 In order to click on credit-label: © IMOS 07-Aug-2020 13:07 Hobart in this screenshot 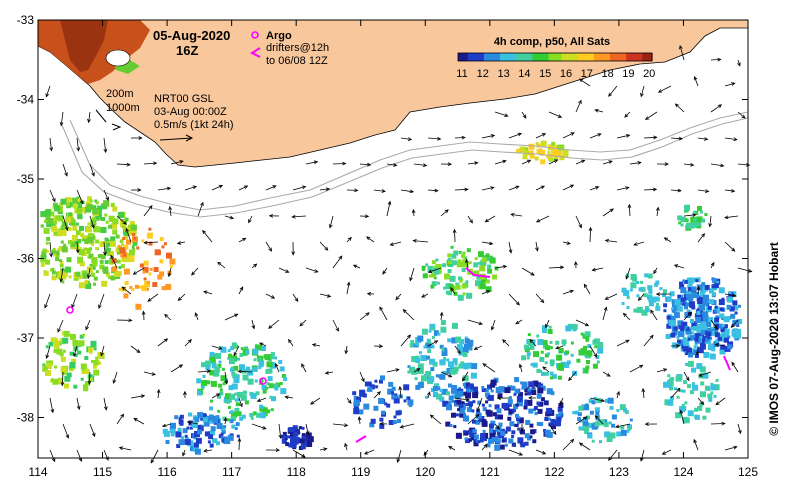, I will do `click(774, 339)`.